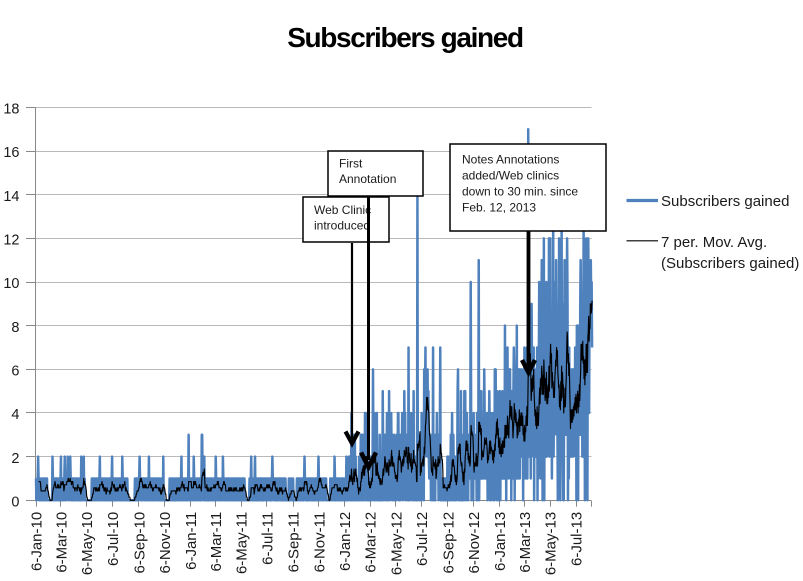 The image size is (803, 581). What do you see at coordinates (342, 226) in the screenshot?
I see `svg-text: introduced` at bounding box center [342, 226].